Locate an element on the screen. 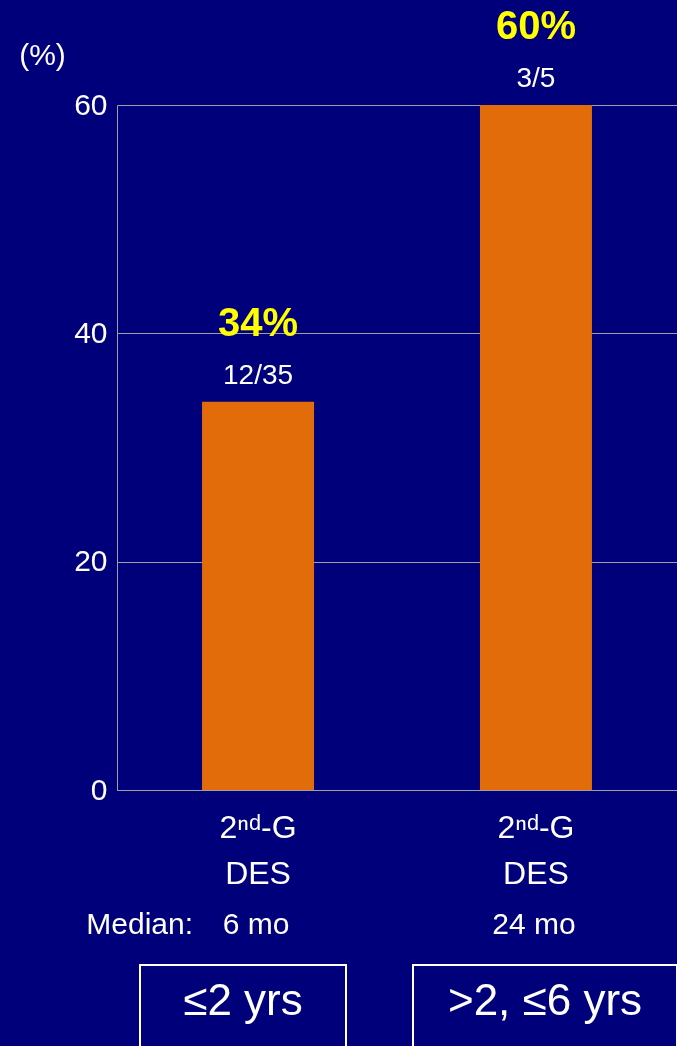 The width and height of the screenshot is (677, 1046). y-tick-label: 40 is located at coordinates (91, 332).